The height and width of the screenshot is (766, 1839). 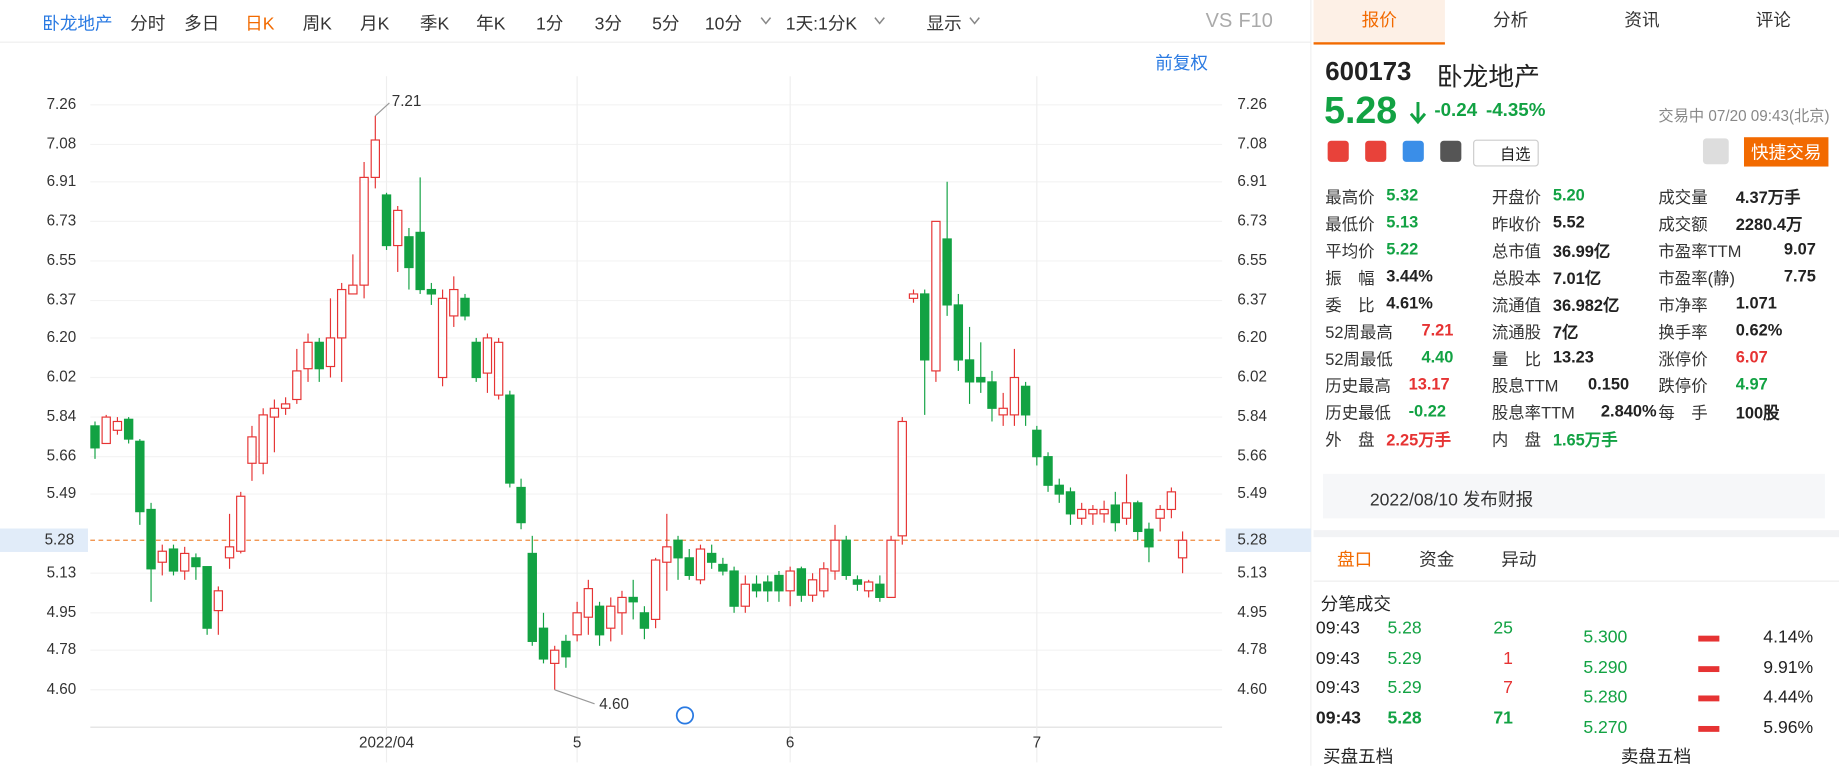 I want to click on sub-tab: 异动, so click(x=1519, y=560).